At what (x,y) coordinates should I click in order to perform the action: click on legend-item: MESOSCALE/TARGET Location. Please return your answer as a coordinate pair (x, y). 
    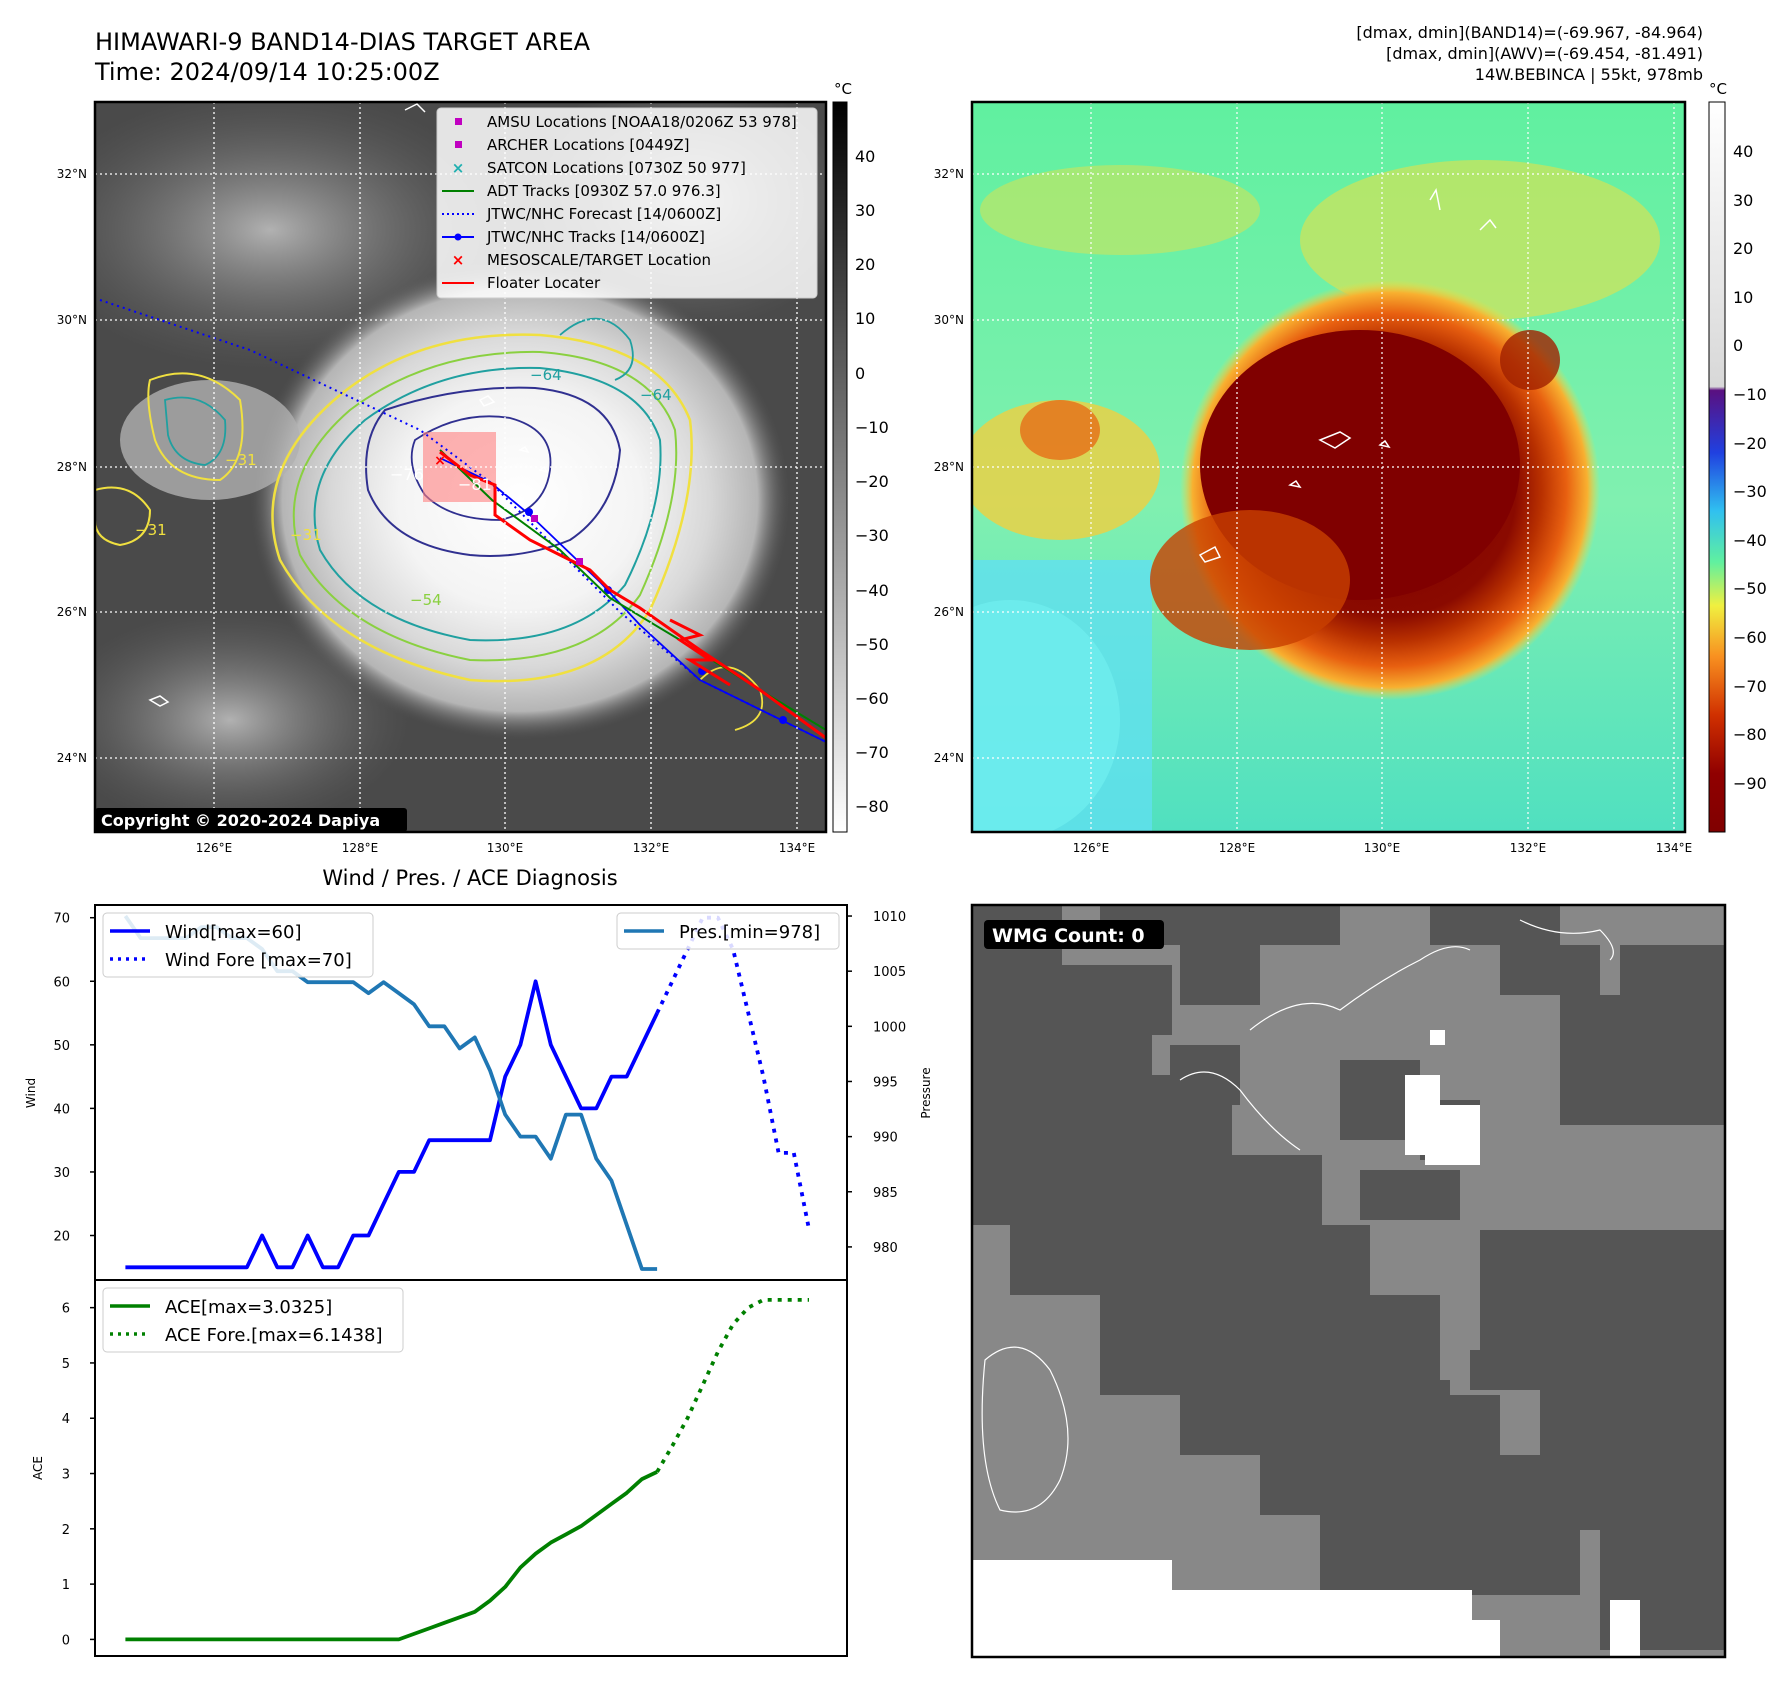
    Looking at the image, I should click on (599, 260).